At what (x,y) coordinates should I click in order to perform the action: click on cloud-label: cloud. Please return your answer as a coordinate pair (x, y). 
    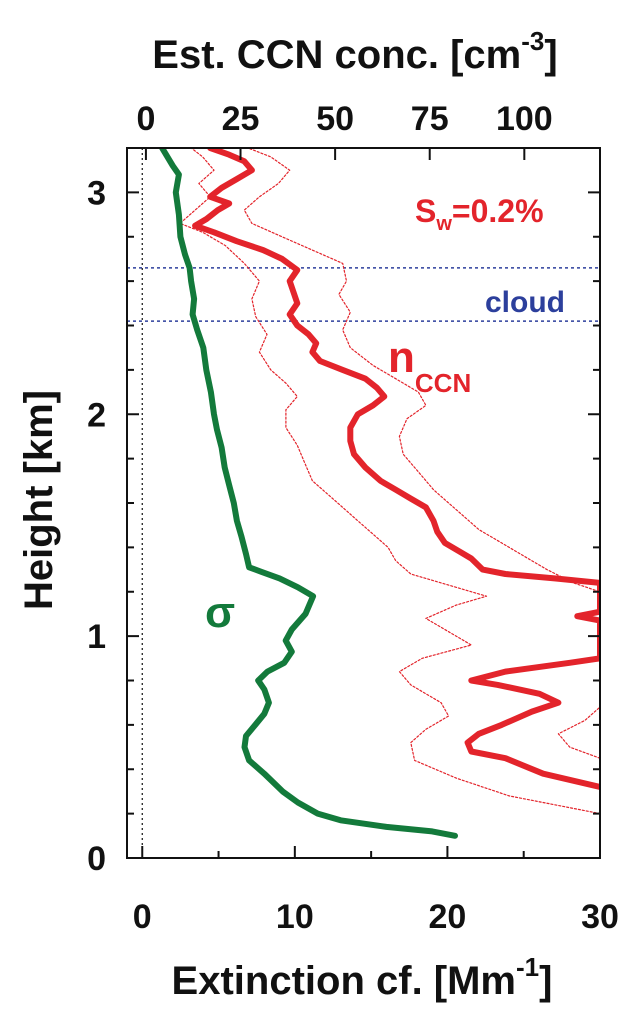
    Looking at the image, I should click on (525, 302).